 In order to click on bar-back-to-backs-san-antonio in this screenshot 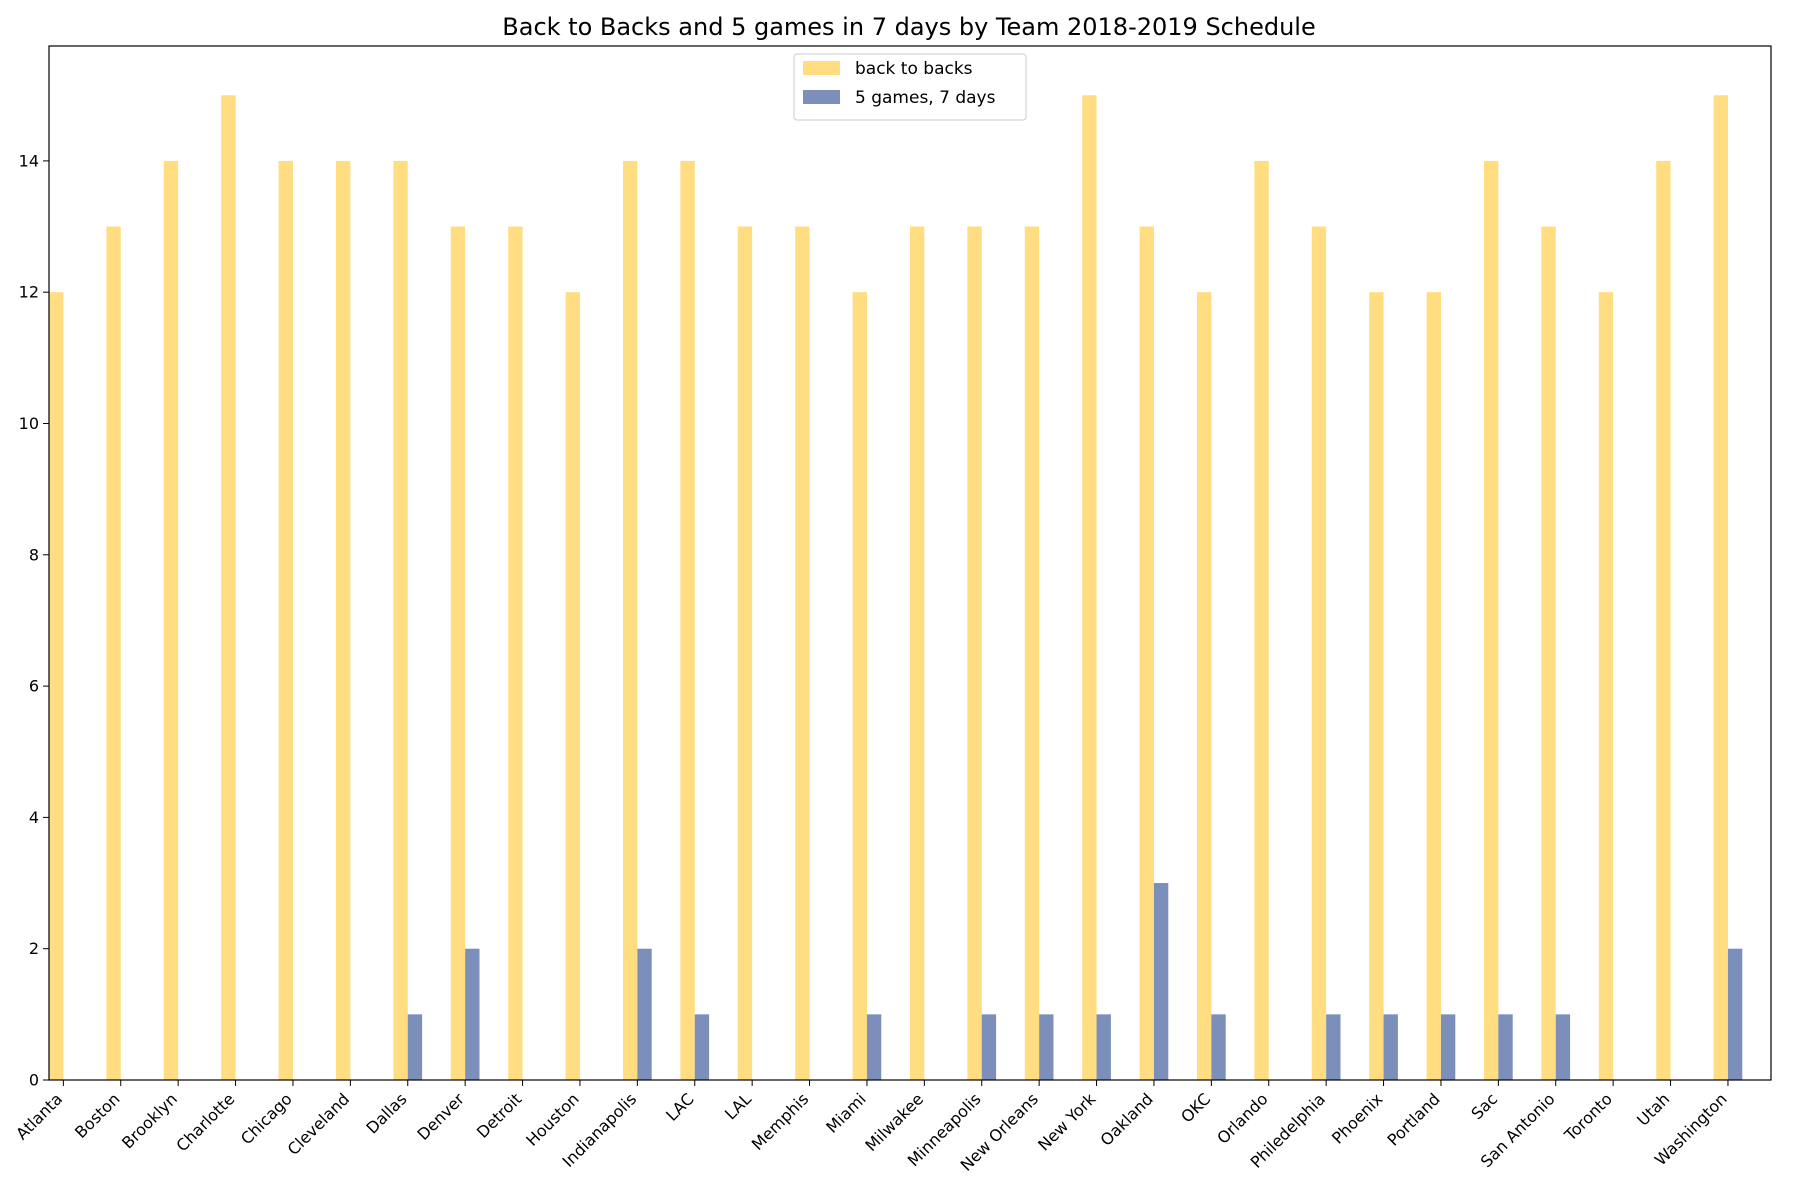, I will do `click(1548, 653)`.